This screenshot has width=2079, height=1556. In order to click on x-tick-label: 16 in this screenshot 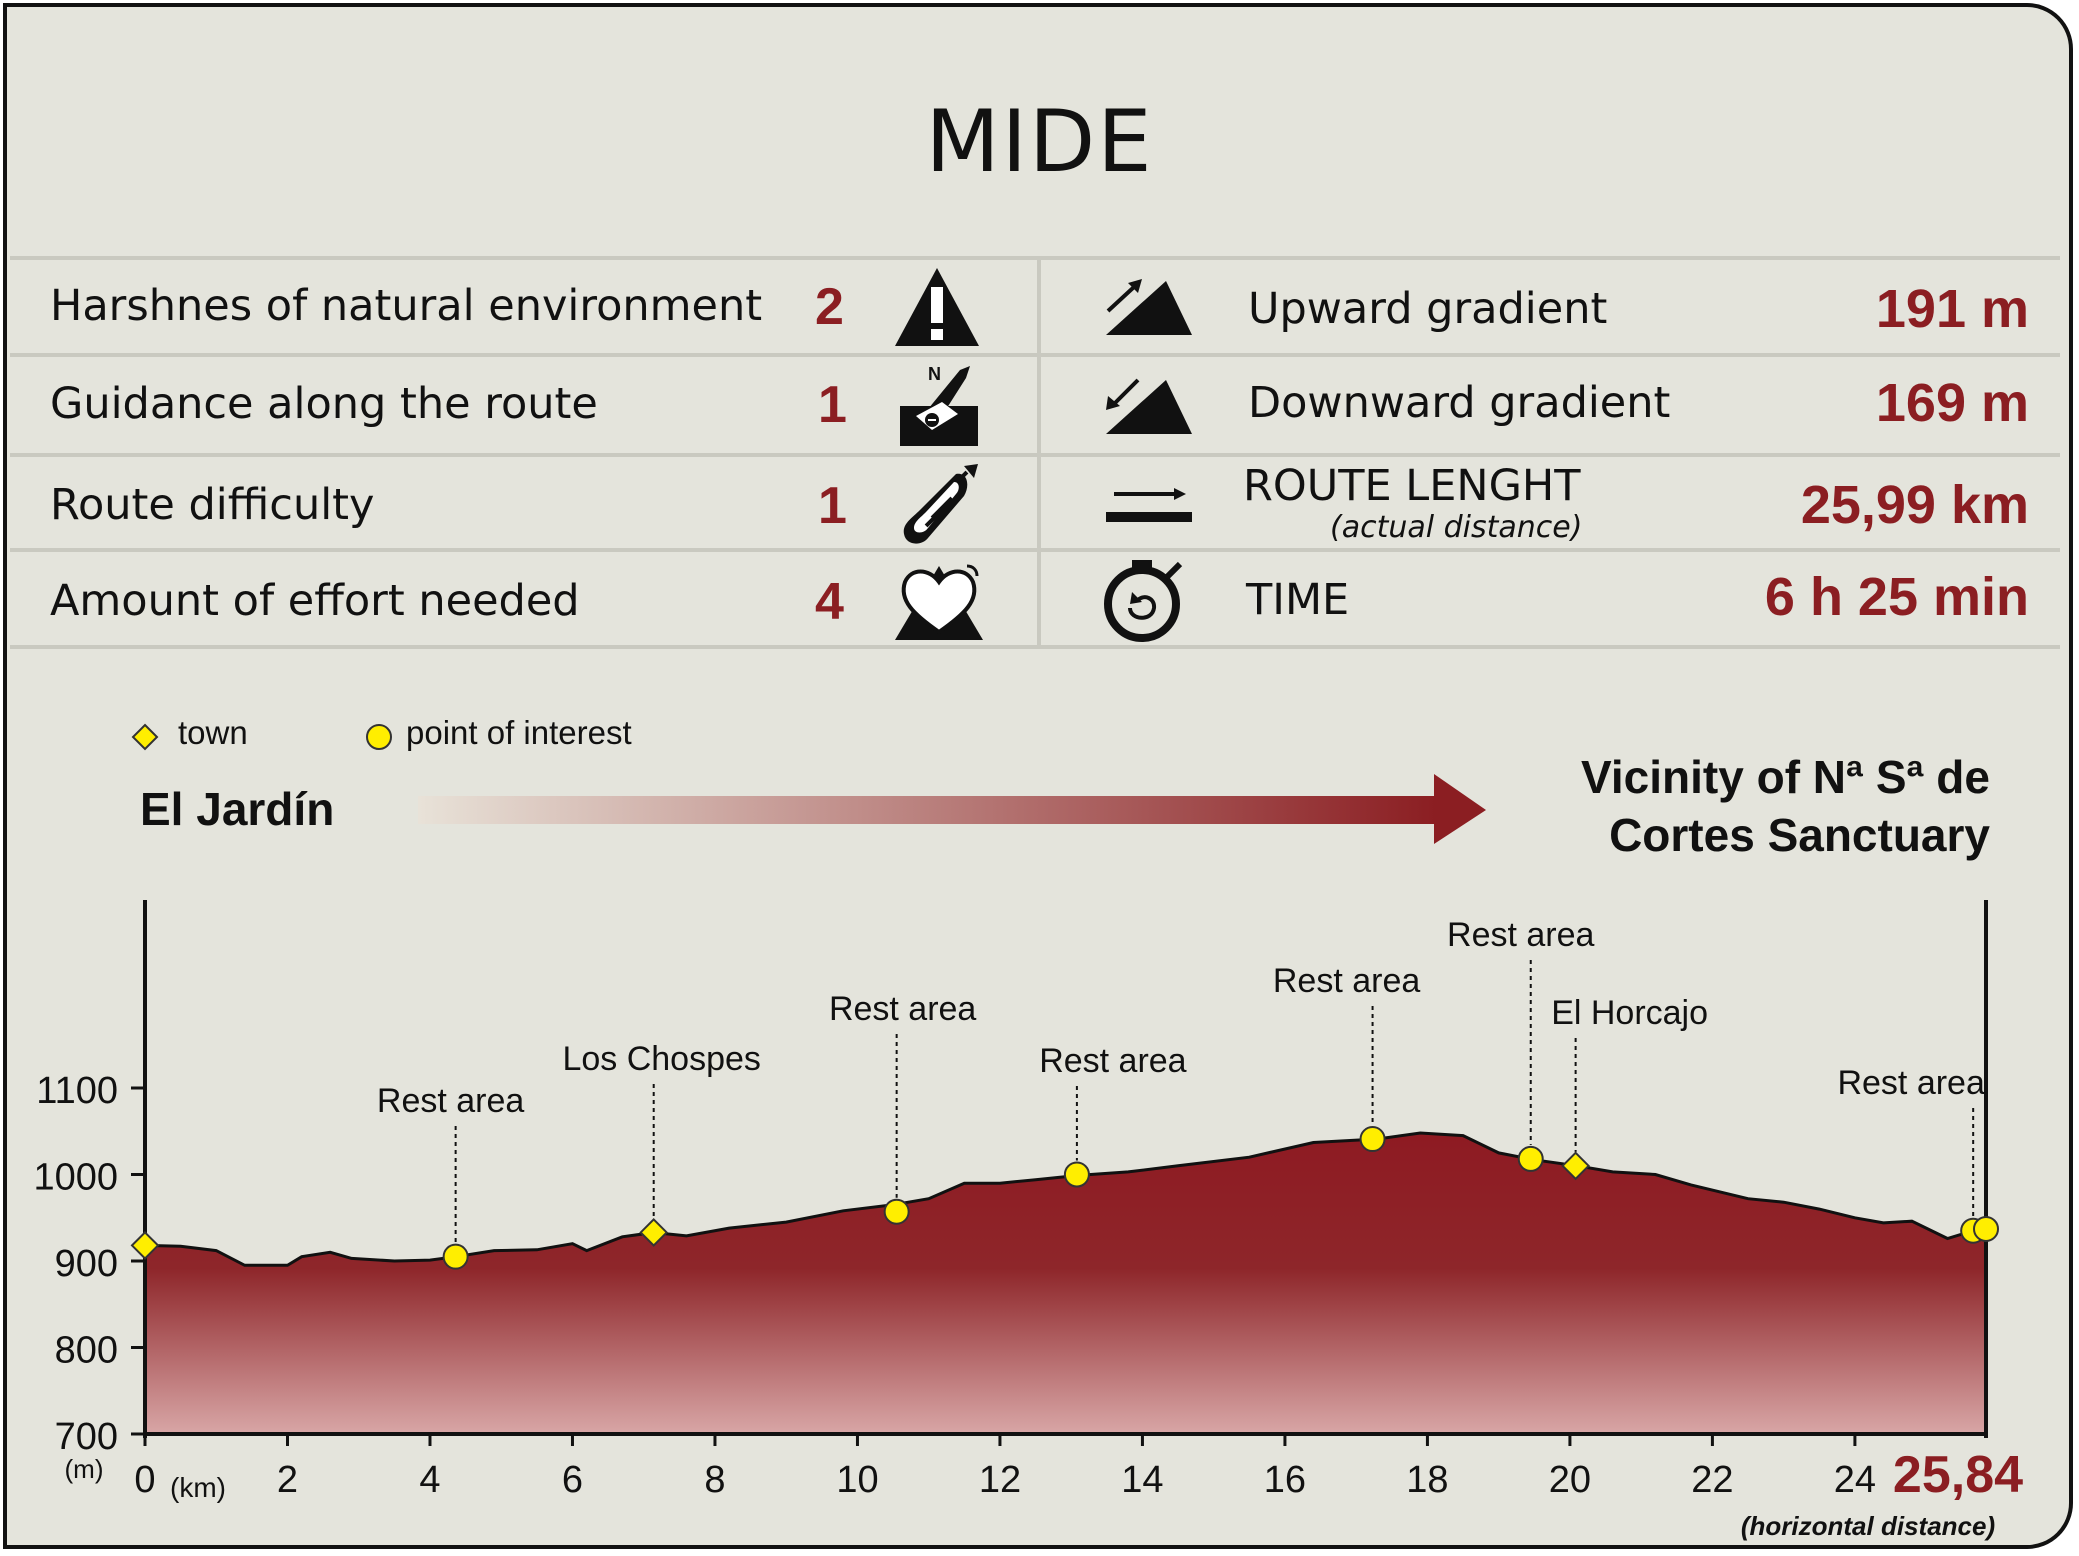, I will do `click(1285, 1480)`.